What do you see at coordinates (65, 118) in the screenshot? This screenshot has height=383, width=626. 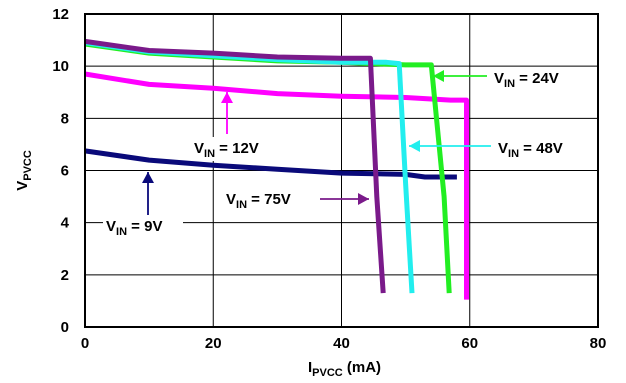 I see `y-tick-label: 8` at bounding box center [65, 118].